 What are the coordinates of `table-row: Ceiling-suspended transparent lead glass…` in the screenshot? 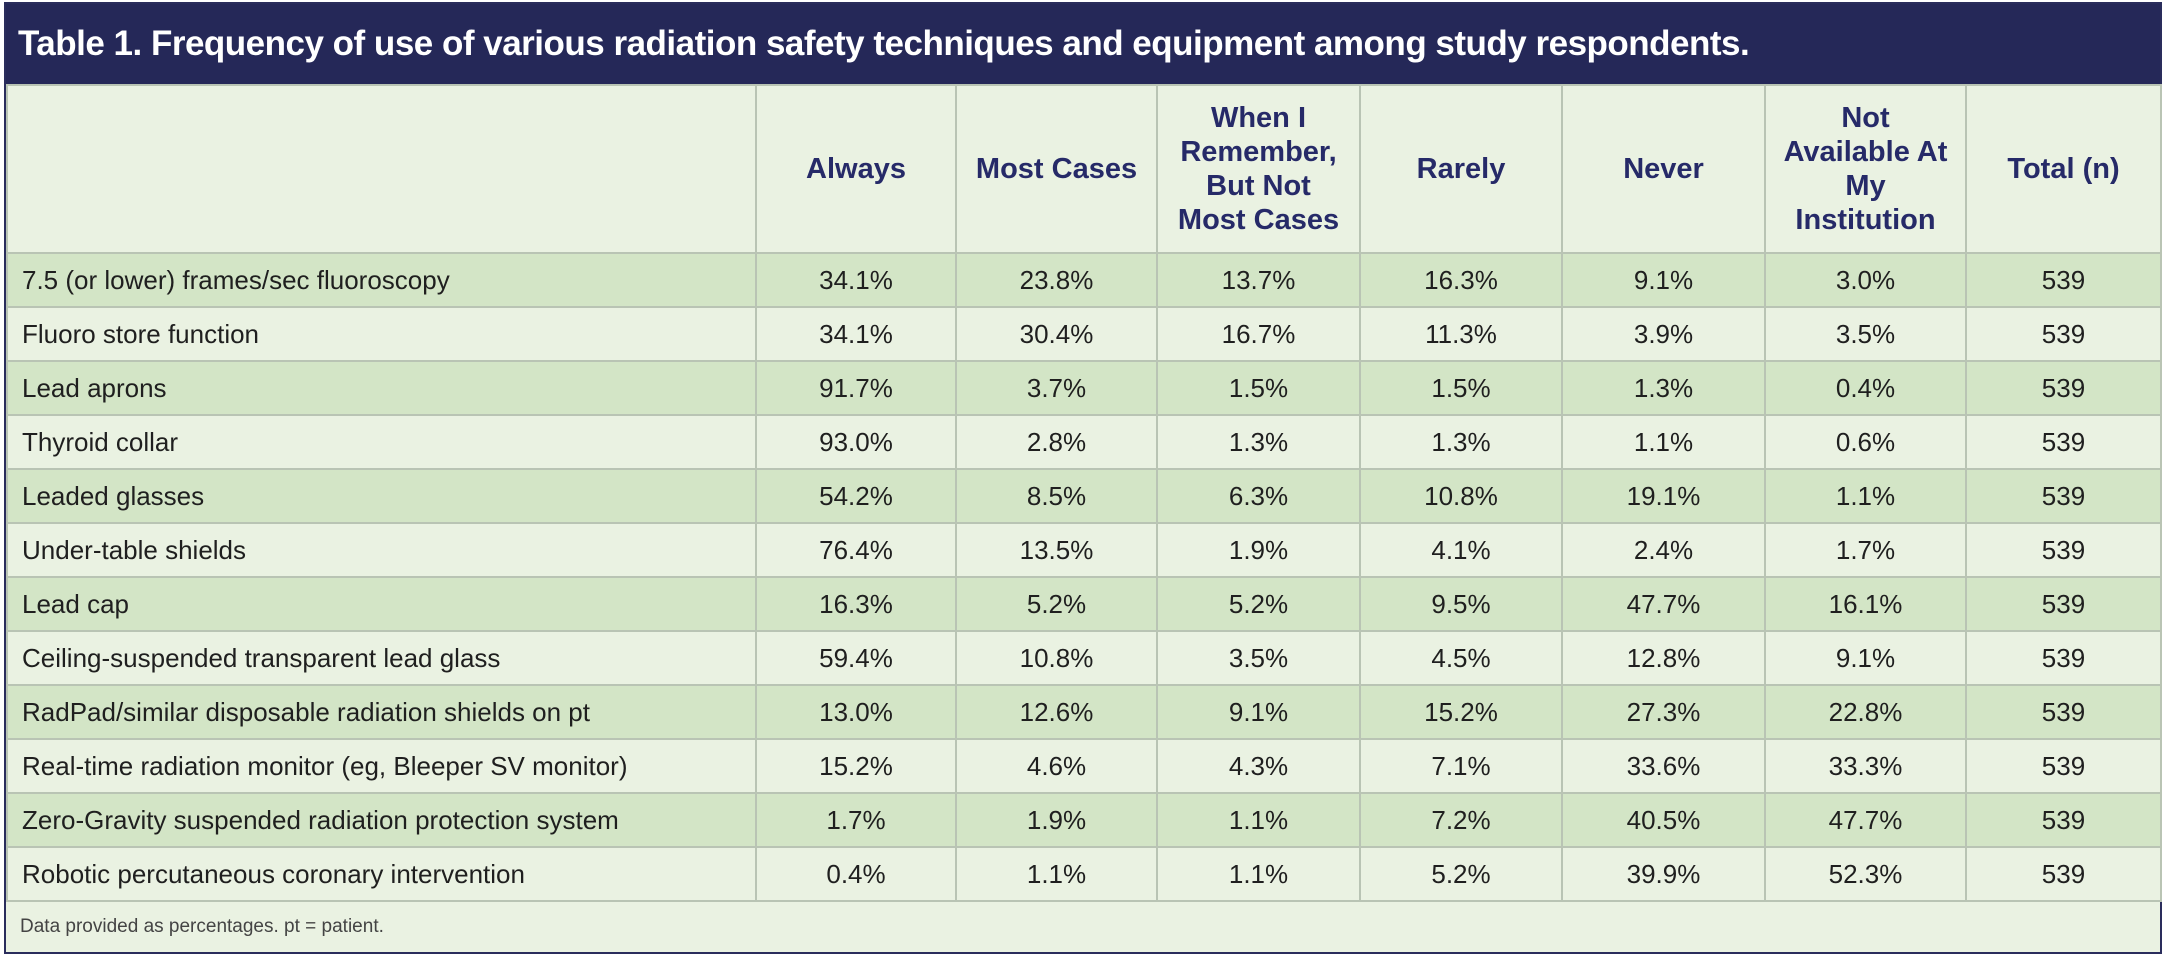 It's located at (1084, 658).